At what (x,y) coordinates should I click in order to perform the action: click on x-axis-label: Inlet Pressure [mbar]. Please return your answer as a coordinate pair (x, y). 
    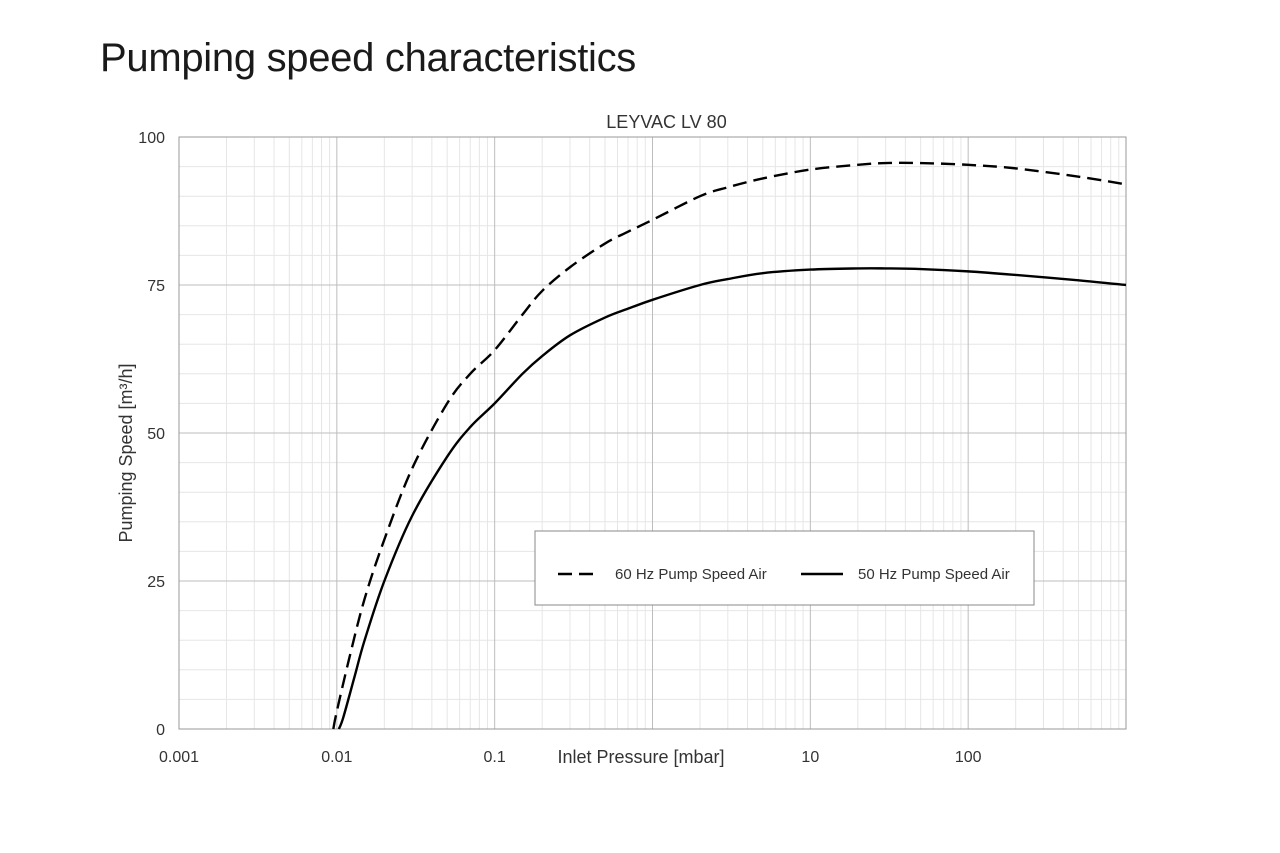
    Looking at the image, I should click on (640, 757).